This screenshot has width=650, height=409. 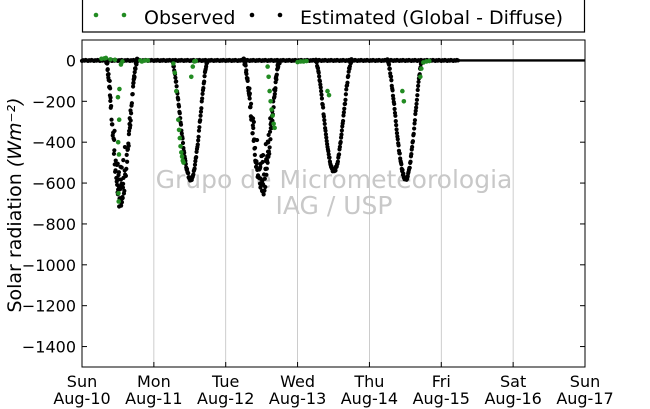 What do you see at coordinates (297, 381) in the screenshot?
I see `x-tick-label-day: Wed` at bounding box center [297, 381].